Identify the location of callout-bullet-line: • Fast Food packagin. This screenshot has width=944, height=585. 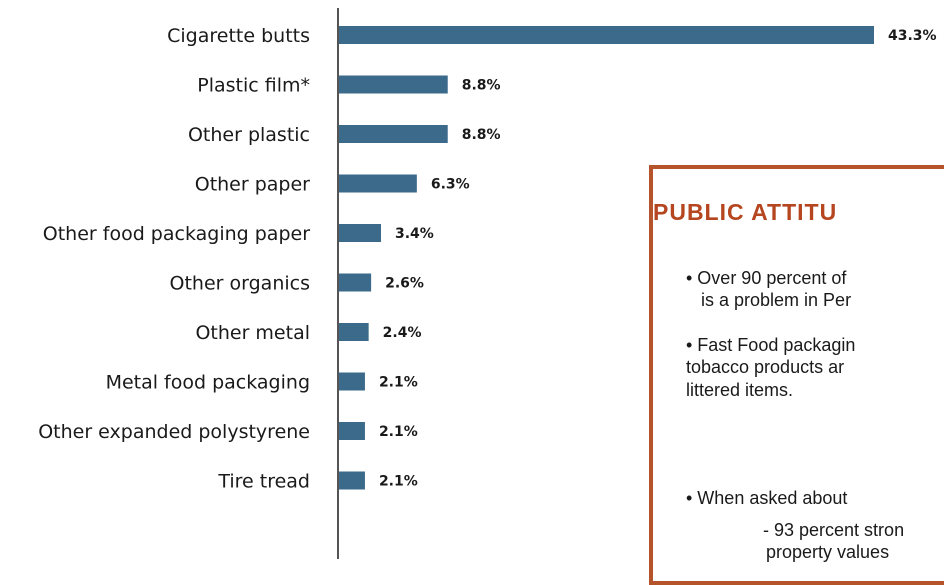
(771, 345).